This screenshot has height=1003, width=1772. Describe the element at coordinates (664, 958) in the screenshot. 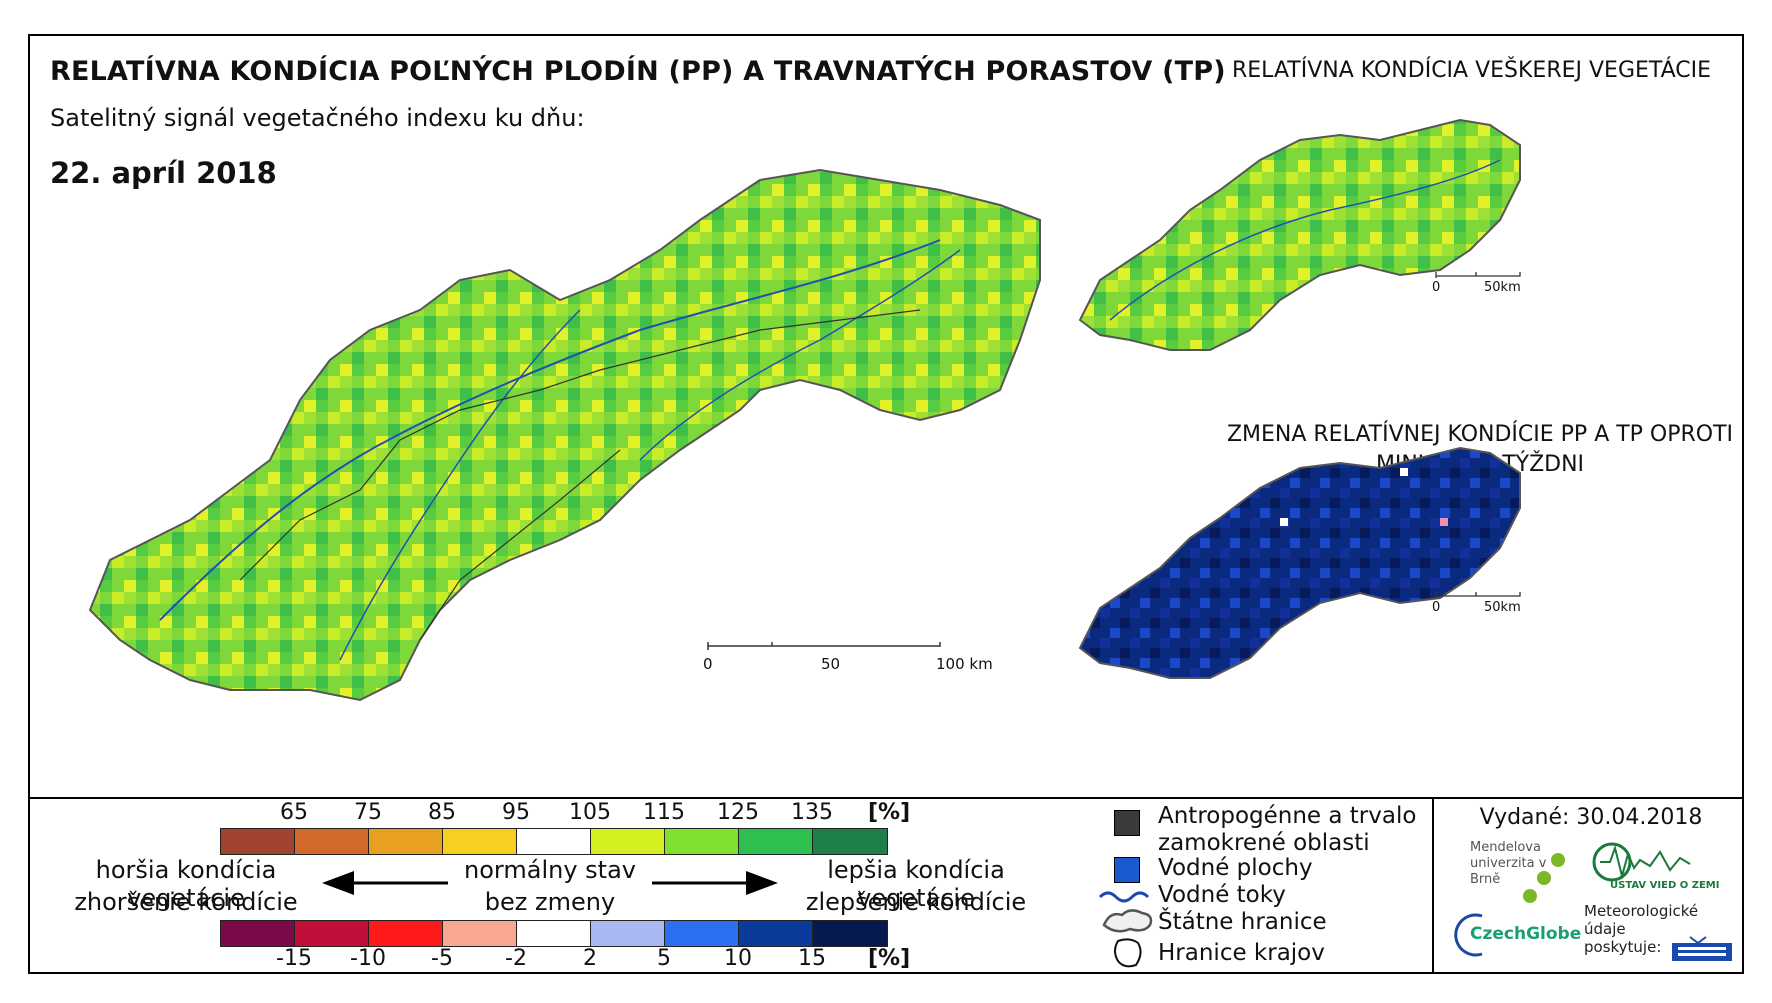

I see `change-tick-label: 5` at that location.